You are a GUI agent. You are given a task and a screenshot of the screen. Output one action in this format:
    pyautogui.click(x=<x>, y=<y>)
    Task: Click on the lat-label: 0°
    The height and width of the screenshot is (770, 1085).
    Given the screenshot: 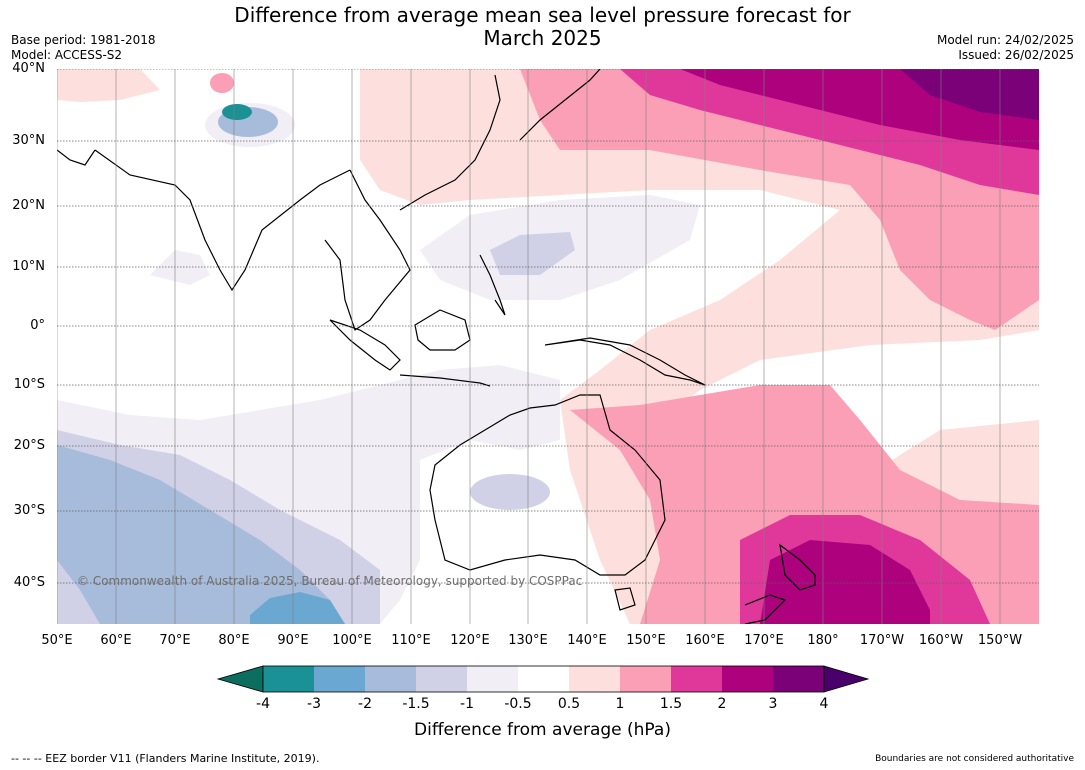 What is the action you would take?
    pyautogui.click(x=37, y=325)
    